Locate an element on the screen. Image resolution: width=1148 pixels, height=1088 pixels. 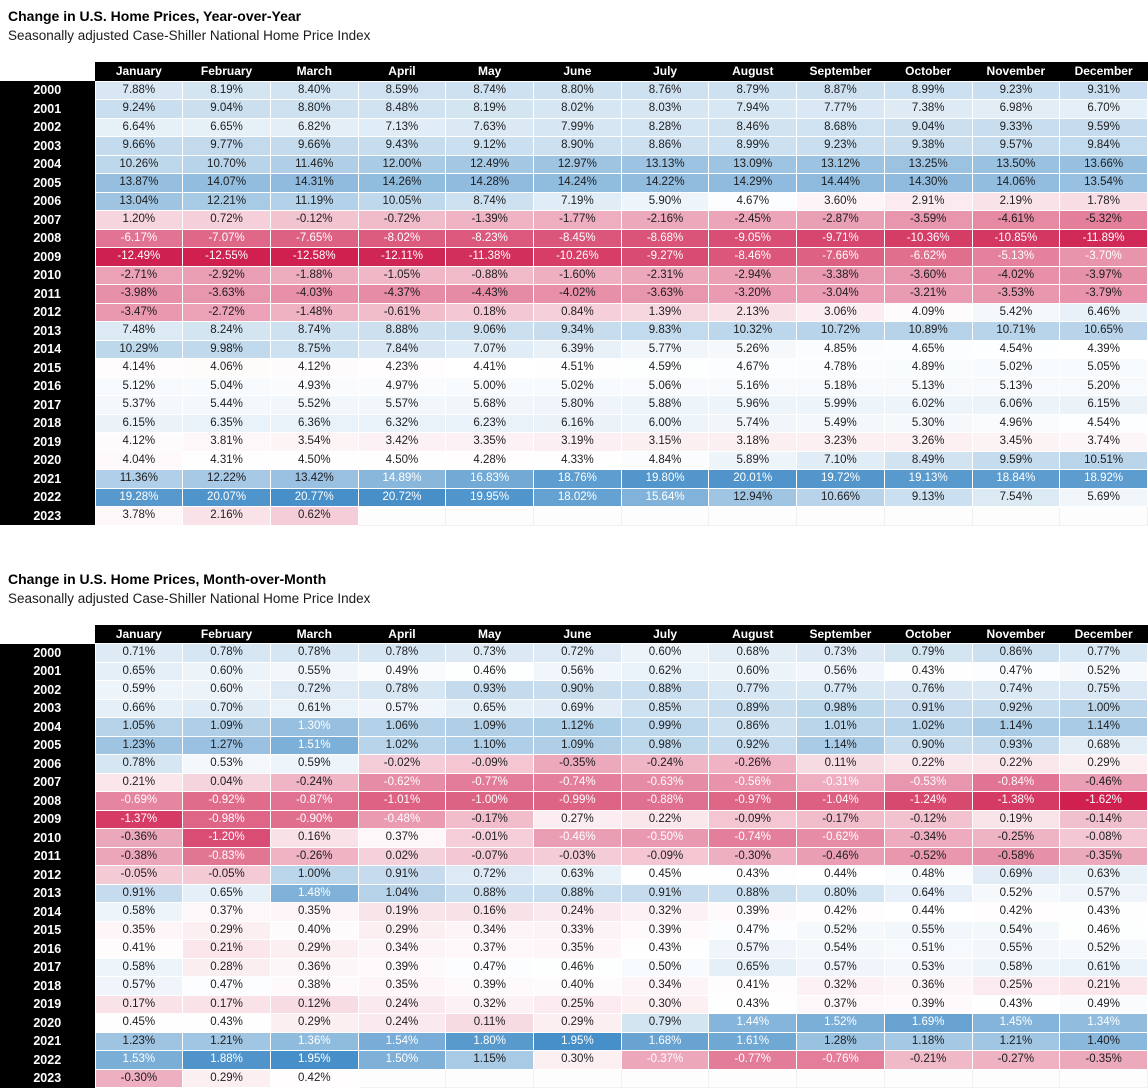
value-cell-2006-april: -0.02% is located at coordinates (402, 764).